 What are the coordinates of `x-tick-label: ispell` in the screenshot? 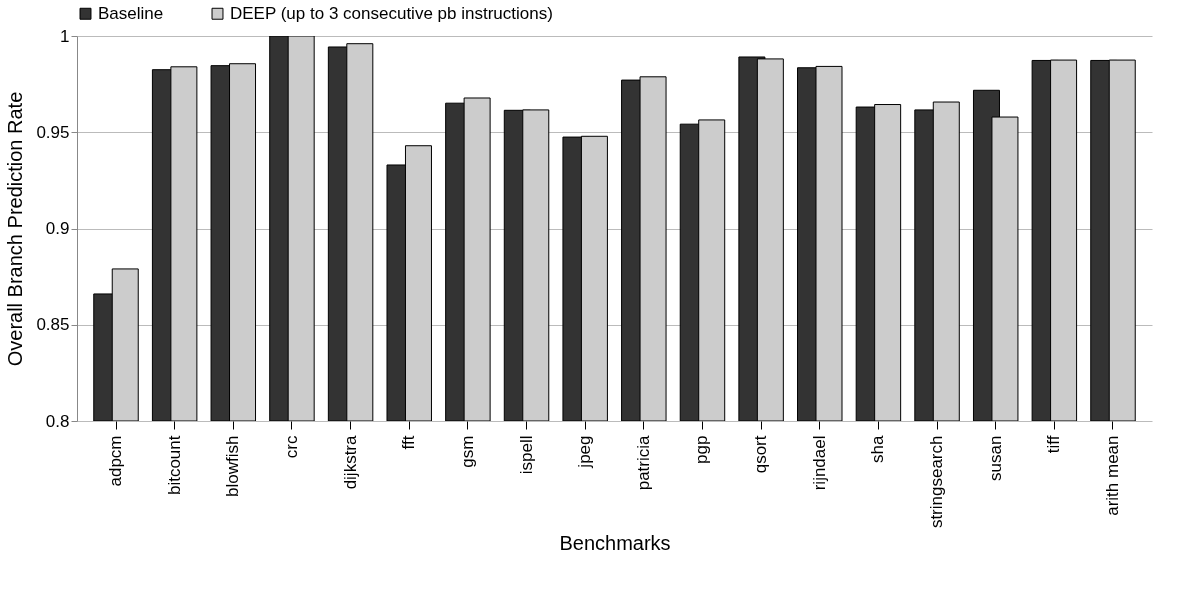 It's located at (526, 455).